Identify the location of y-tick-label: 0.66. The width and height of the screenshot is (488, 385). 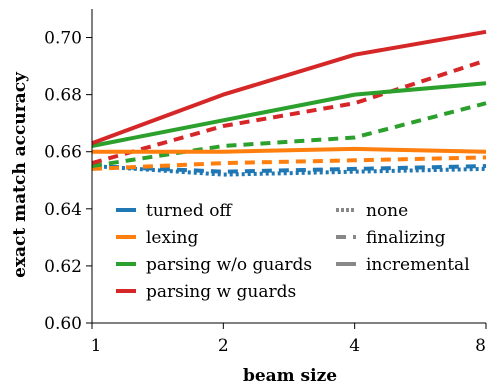
(63, 153).